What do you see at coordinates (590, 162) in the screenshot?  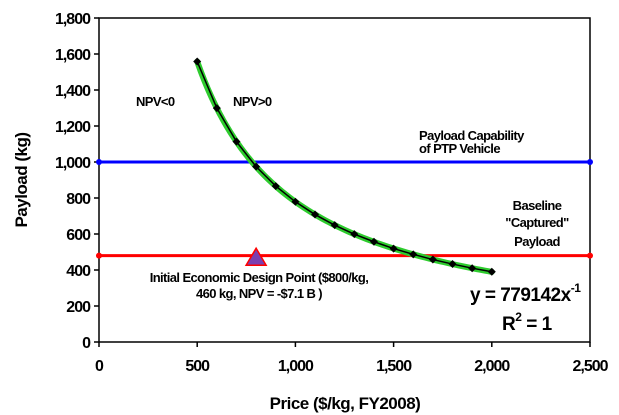 I see `payload-capability-line-end-right` at bounding box center [590, 162].